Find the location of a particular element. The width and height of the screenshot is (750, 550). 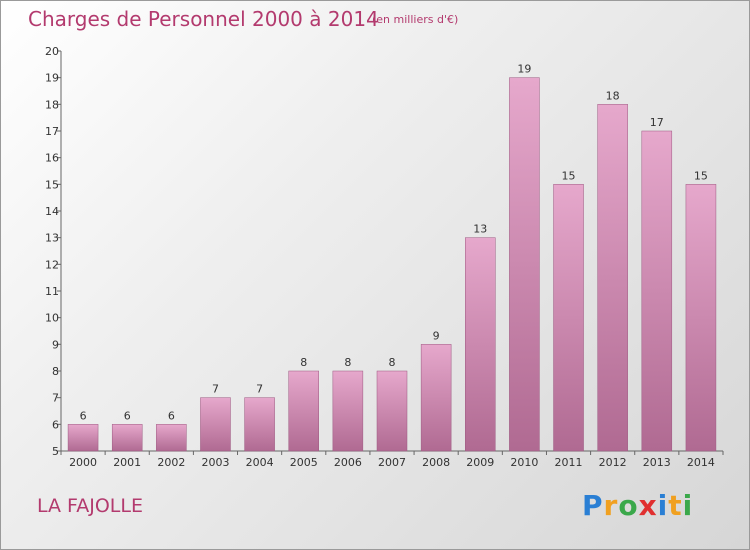

x-tick-label: 2003 is located at coordinates (215, 462).